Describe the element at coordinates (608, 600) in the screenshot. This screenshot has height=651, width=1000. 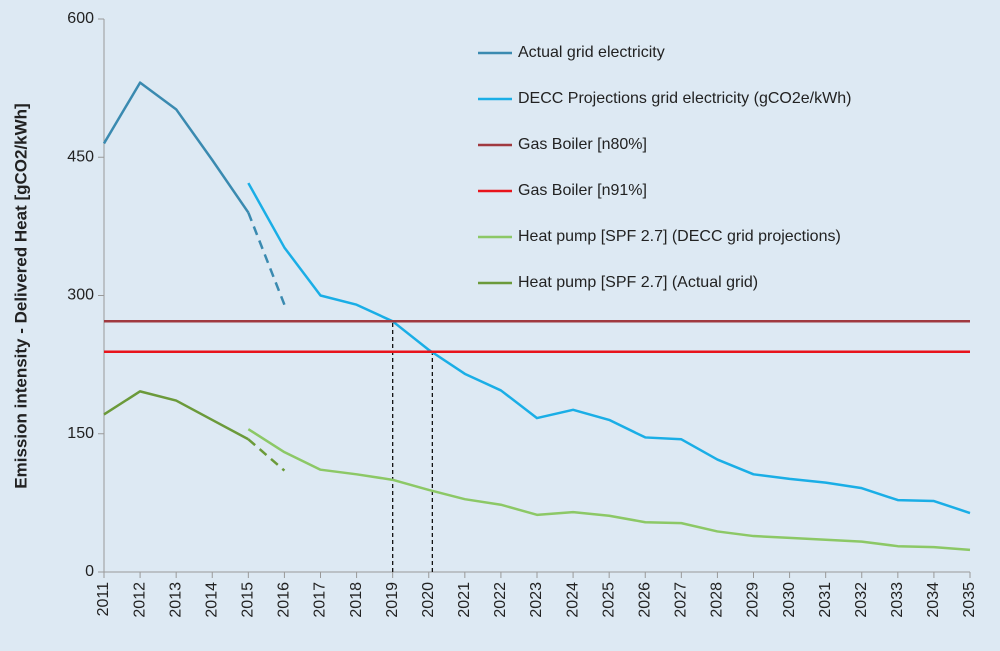
I see `x-tick-label: 2025` at that location.